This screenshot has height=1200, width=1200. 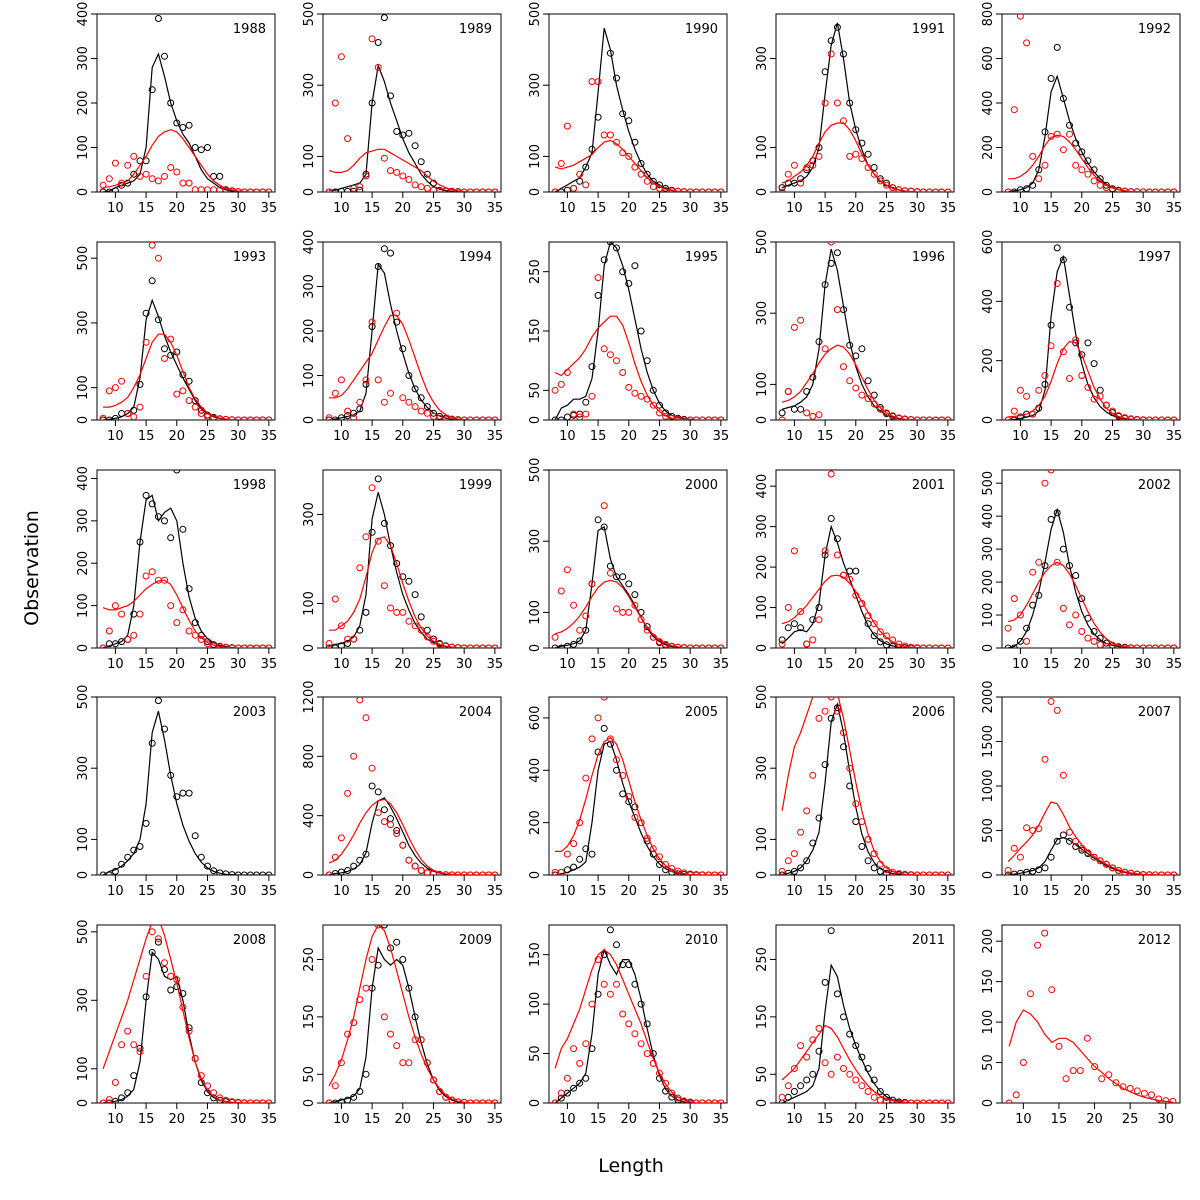 I want to click on y-tick-label: 300, so click(x=762, y=58).